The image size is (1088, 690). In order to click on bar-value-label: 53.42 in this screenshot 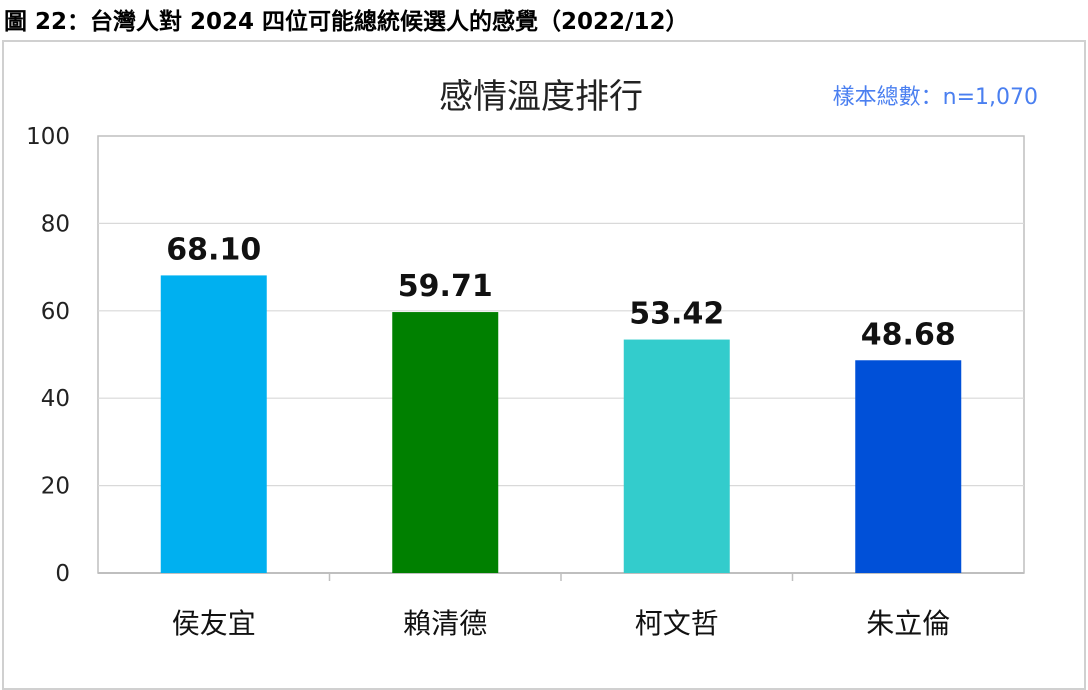, I will do `click(676, 314)`.